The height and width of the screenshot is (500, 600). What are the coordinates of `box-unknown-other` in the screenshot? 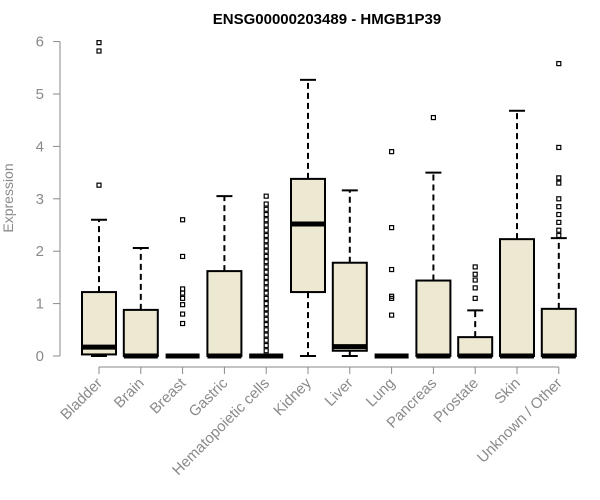 It's located at (558, 210).